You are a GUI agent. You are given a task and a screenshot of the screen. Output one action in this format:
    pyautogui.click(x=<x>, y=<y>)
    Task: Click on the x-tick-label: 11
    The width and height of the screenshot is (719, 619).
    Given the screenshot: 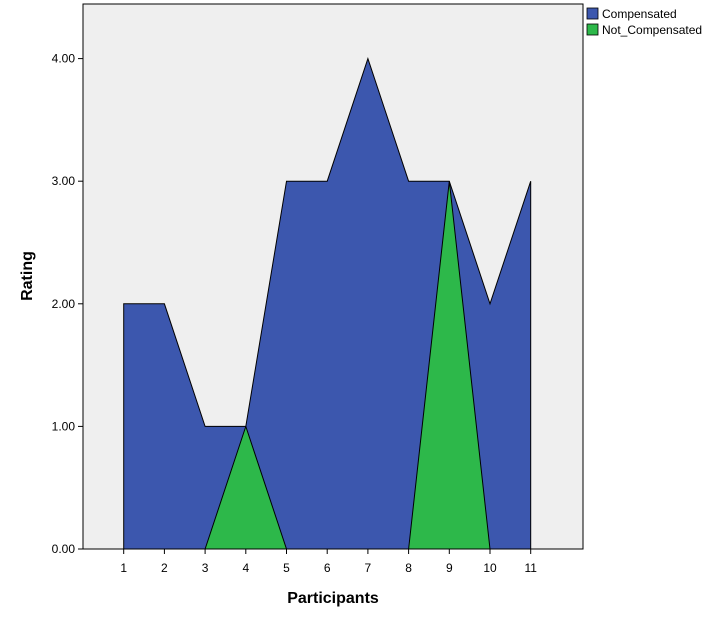 What is the action you would take?
    pyautogui.click(x=530, y=568)
    